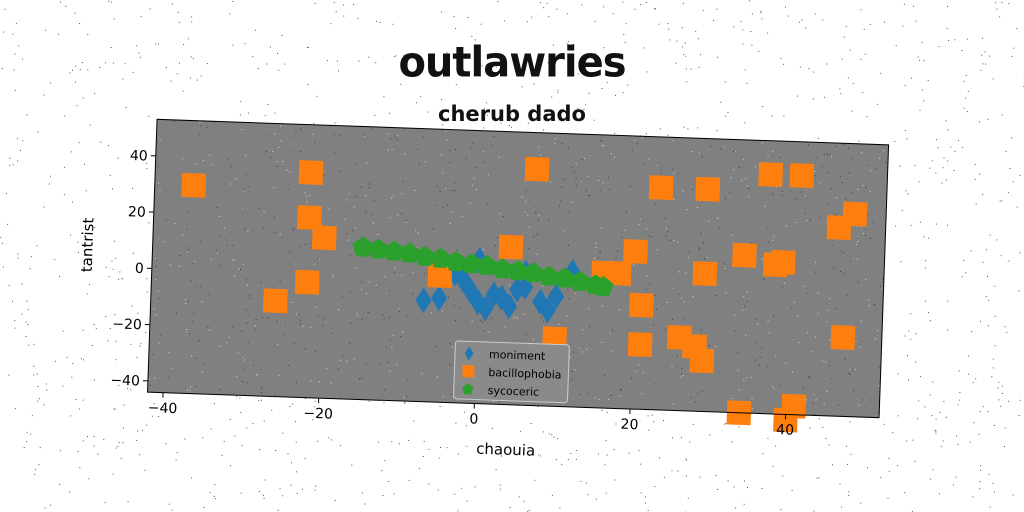  I want to click on legend-label: bacillophobia, so click(525, 374).